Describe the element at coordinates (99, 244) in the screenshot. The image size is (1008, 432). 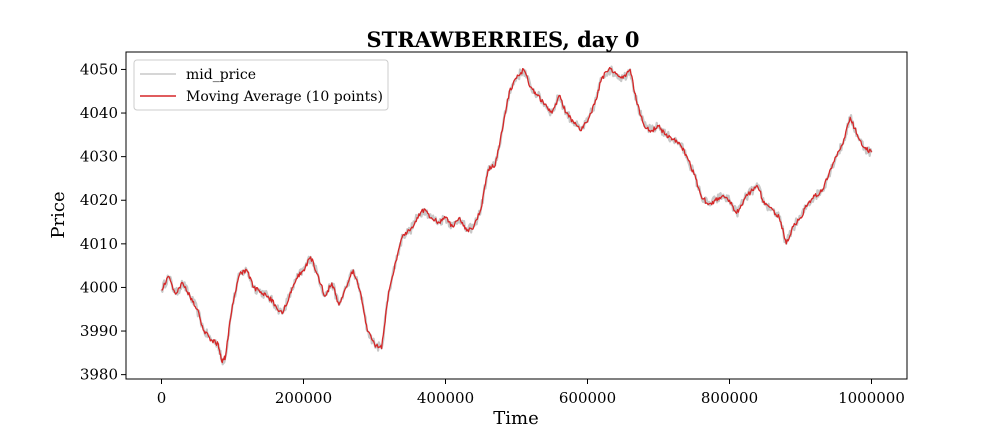
I see `y-tick-label: 4010` at that location.